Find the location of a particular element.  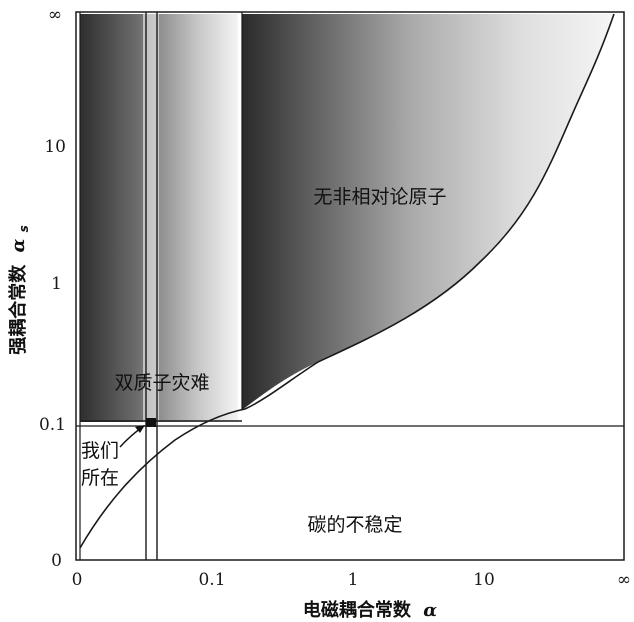

we-are-here-line-2: 所在 is located at coordinates (100, 478).